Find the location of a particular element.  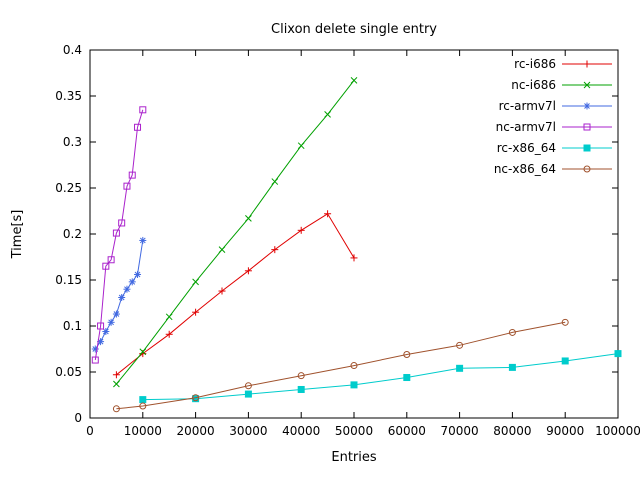

legend-label: rc-i686 is located at coordinates (535, 64).